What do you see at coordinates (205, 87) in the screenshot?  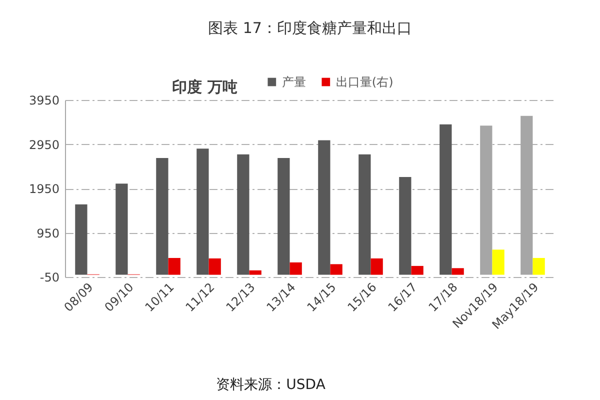 I see `chart-subtitle: 印度 万吨` at bounding box center [205, 87].